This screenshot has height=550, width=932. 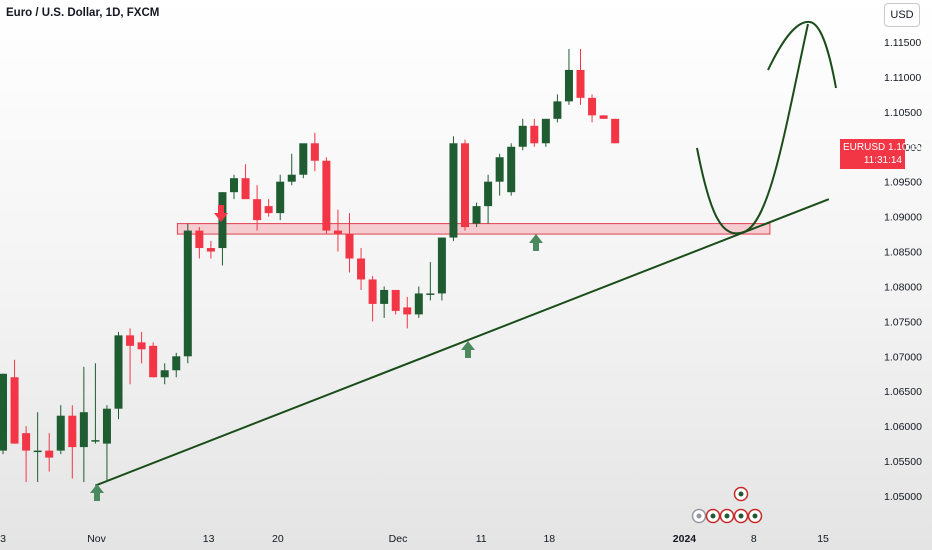 What do you see at coordinates (903, 183) in the screenshot?
I see `y-tick-label: 1.09500` at bounding box center [903, 183].